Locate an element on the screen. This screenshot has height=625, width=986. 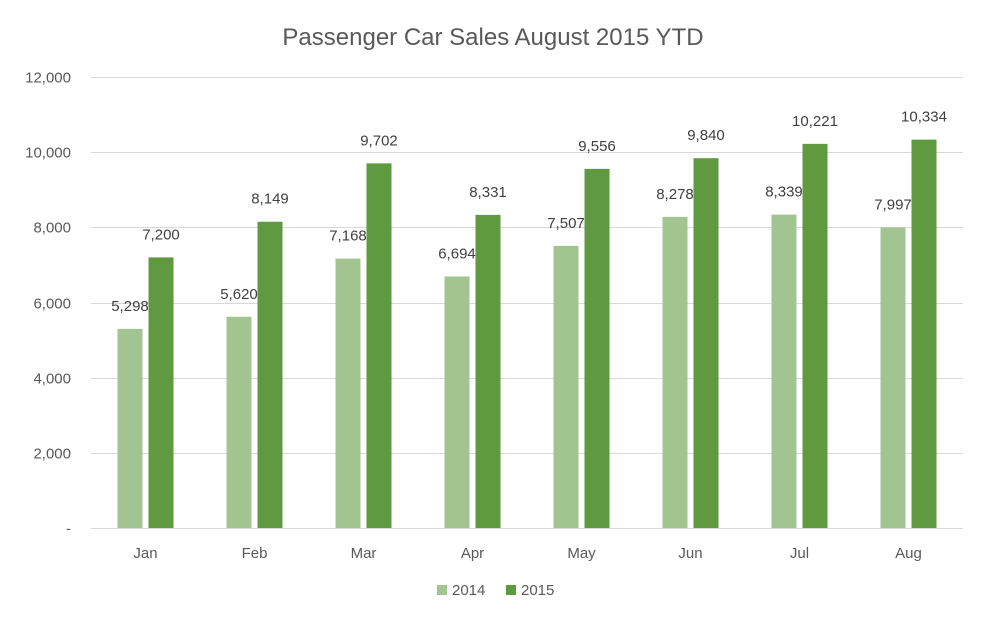
y-axis: - 2,000 4,000 6,000 8,000 10,000 12,000 is located at coordinates (48, 304).